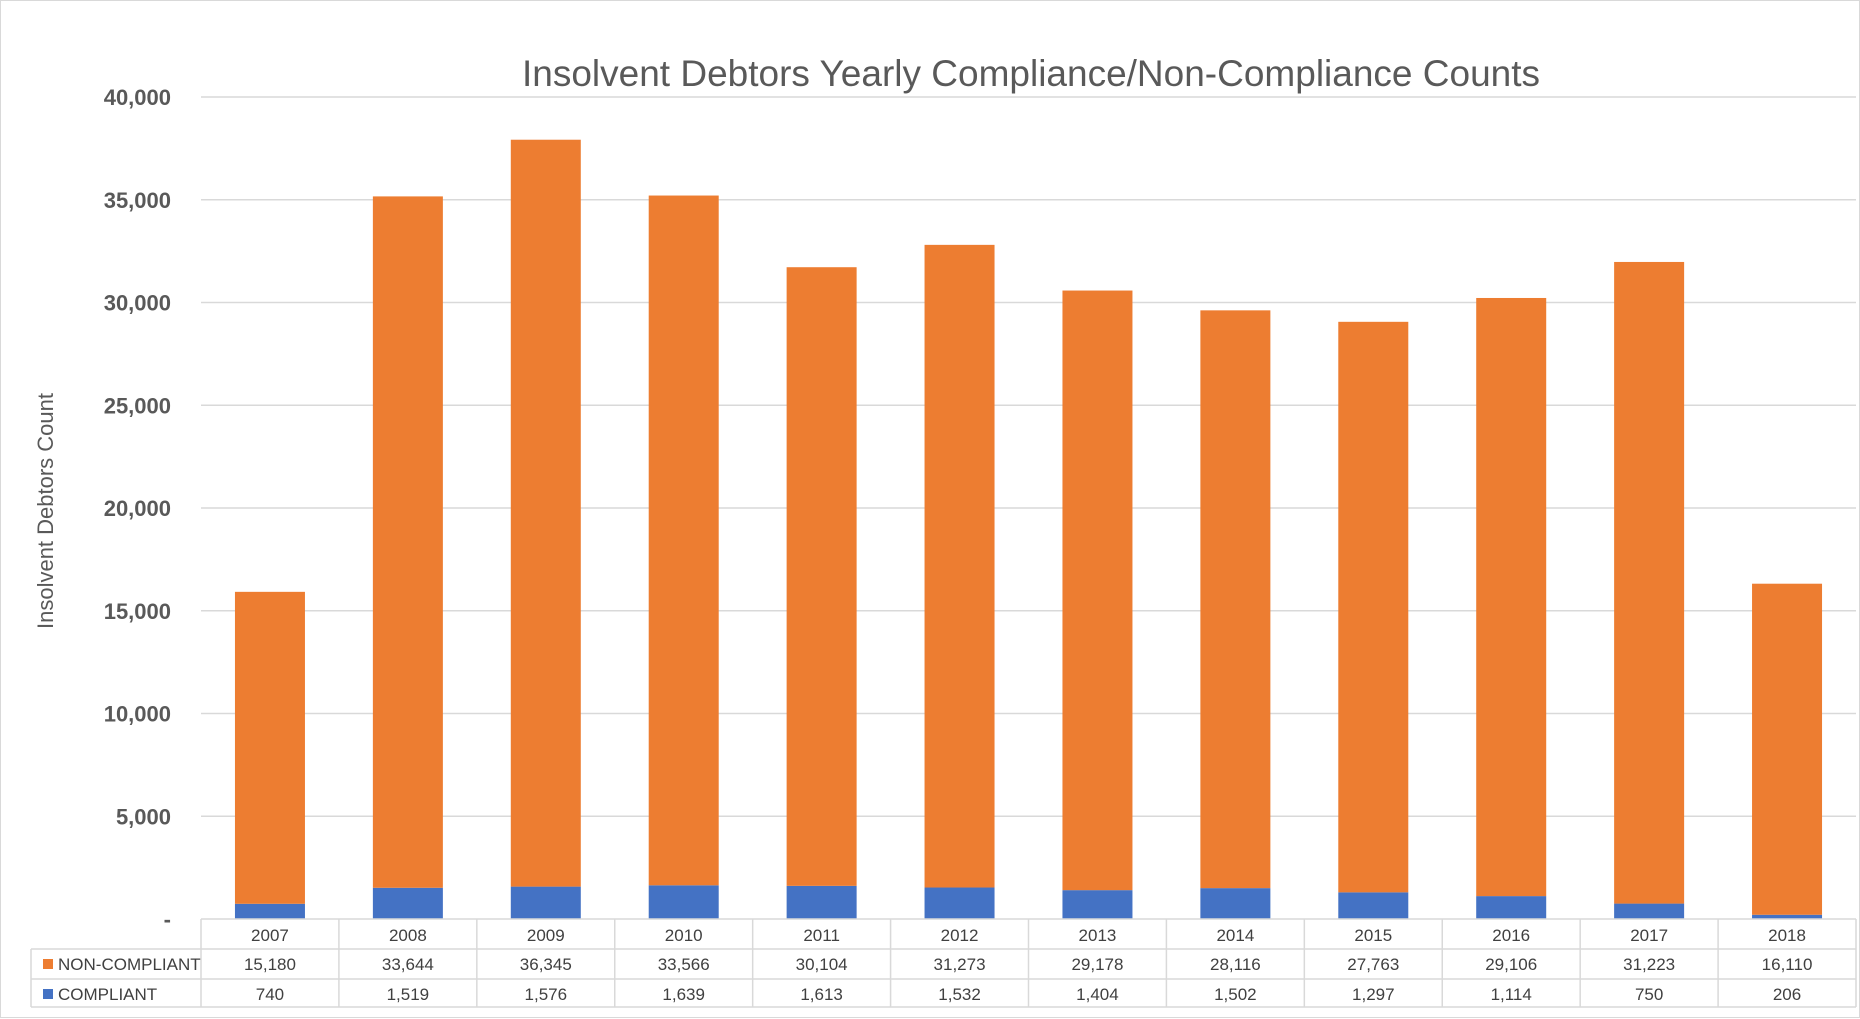  I want to click on y-tick-label: 20,000, so click(137, 508).